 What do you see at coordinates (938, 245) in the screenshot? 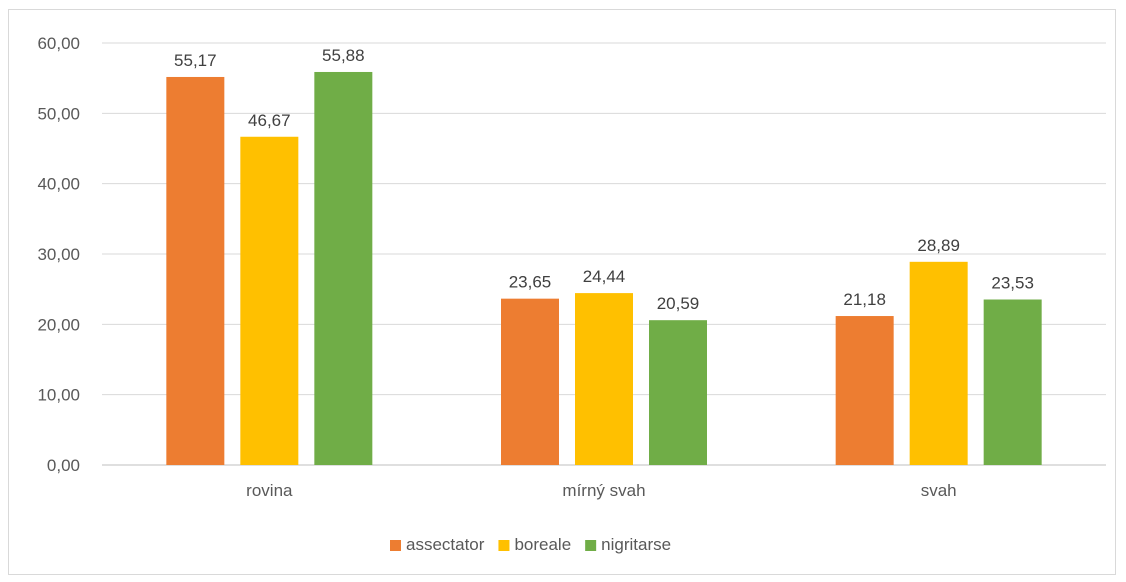
I see `data-label: 28,89` at bounding box center [938, 245].